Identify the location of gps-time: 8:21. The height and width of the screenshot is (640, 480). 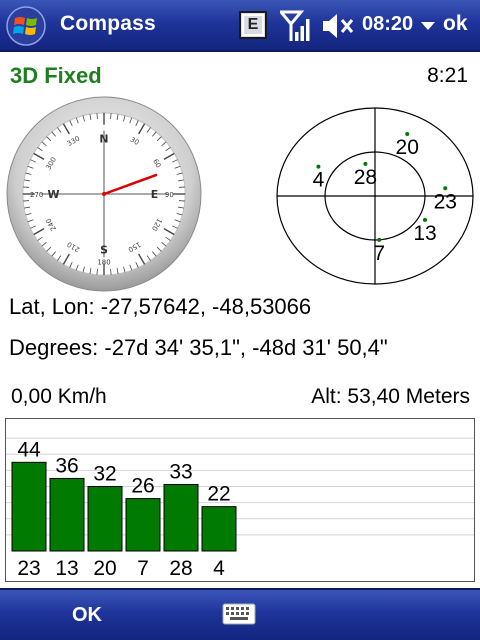
(447, 75).